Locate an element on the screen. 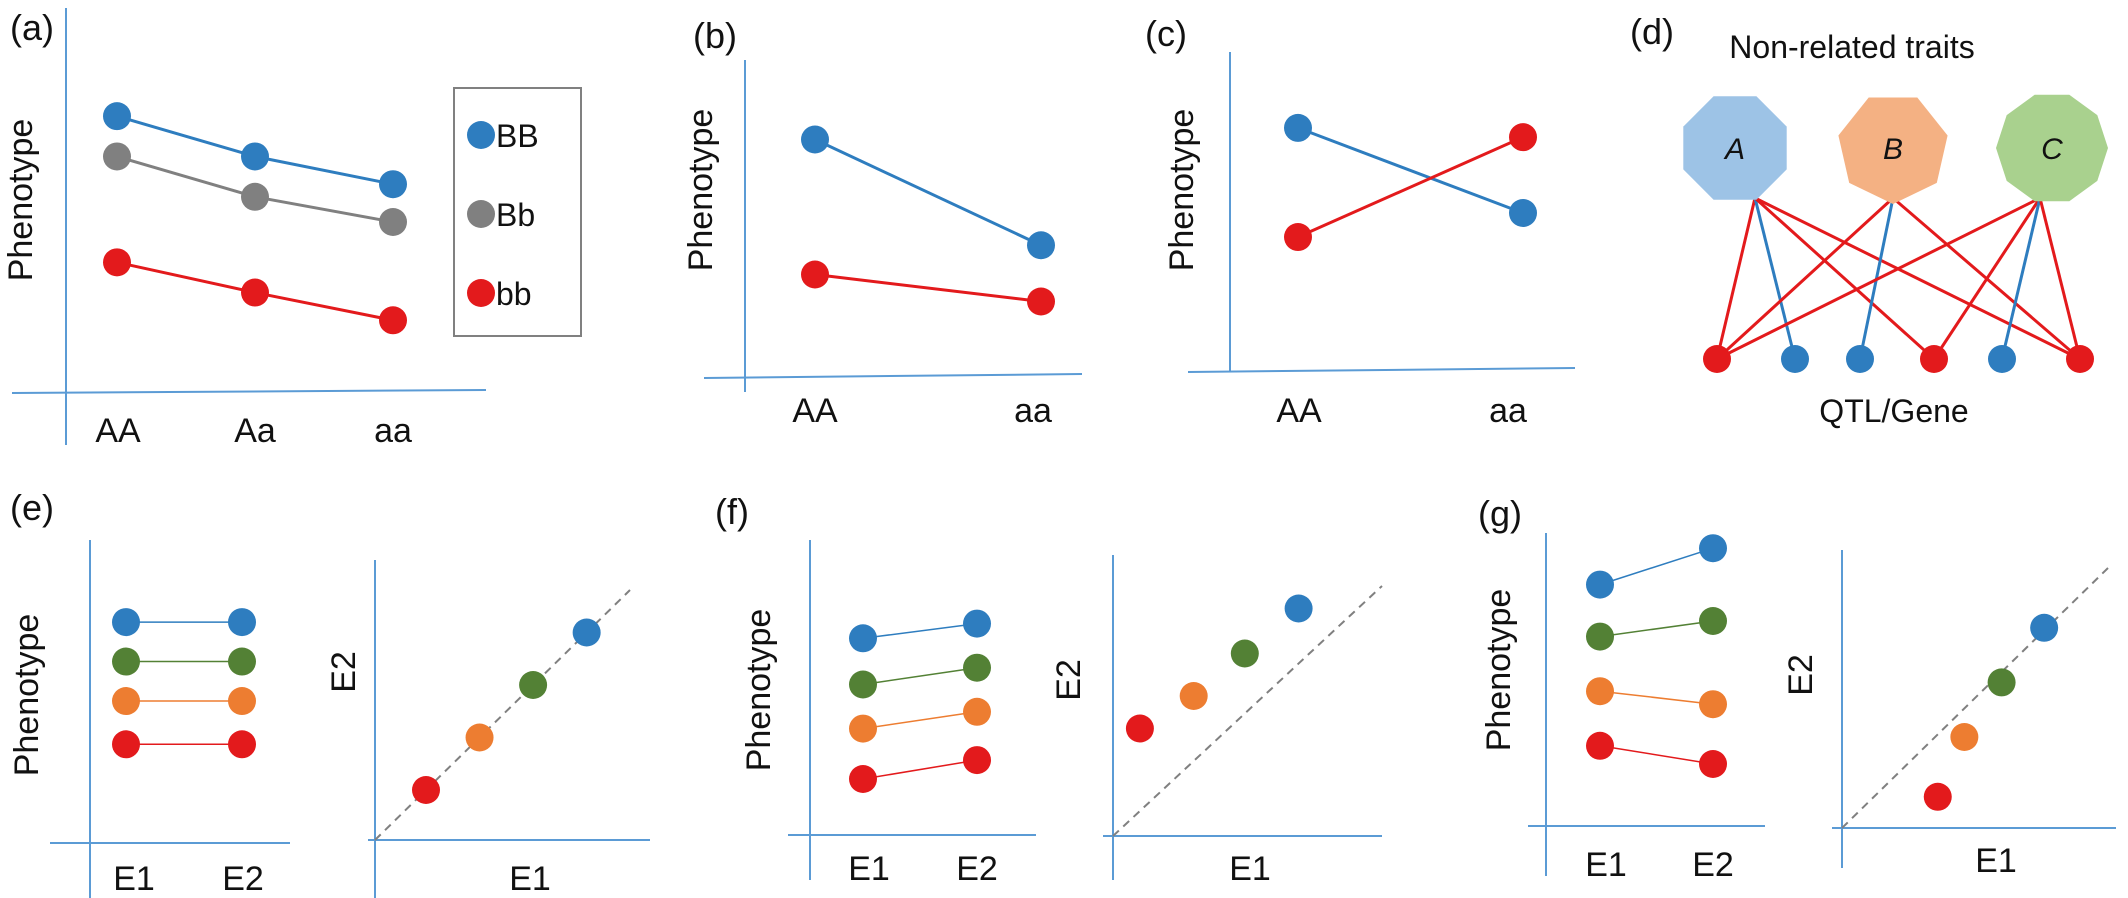 The height and width of the screenshot is (898, 2128). panel-label-f: (f) is located at coordinates (732, 511).